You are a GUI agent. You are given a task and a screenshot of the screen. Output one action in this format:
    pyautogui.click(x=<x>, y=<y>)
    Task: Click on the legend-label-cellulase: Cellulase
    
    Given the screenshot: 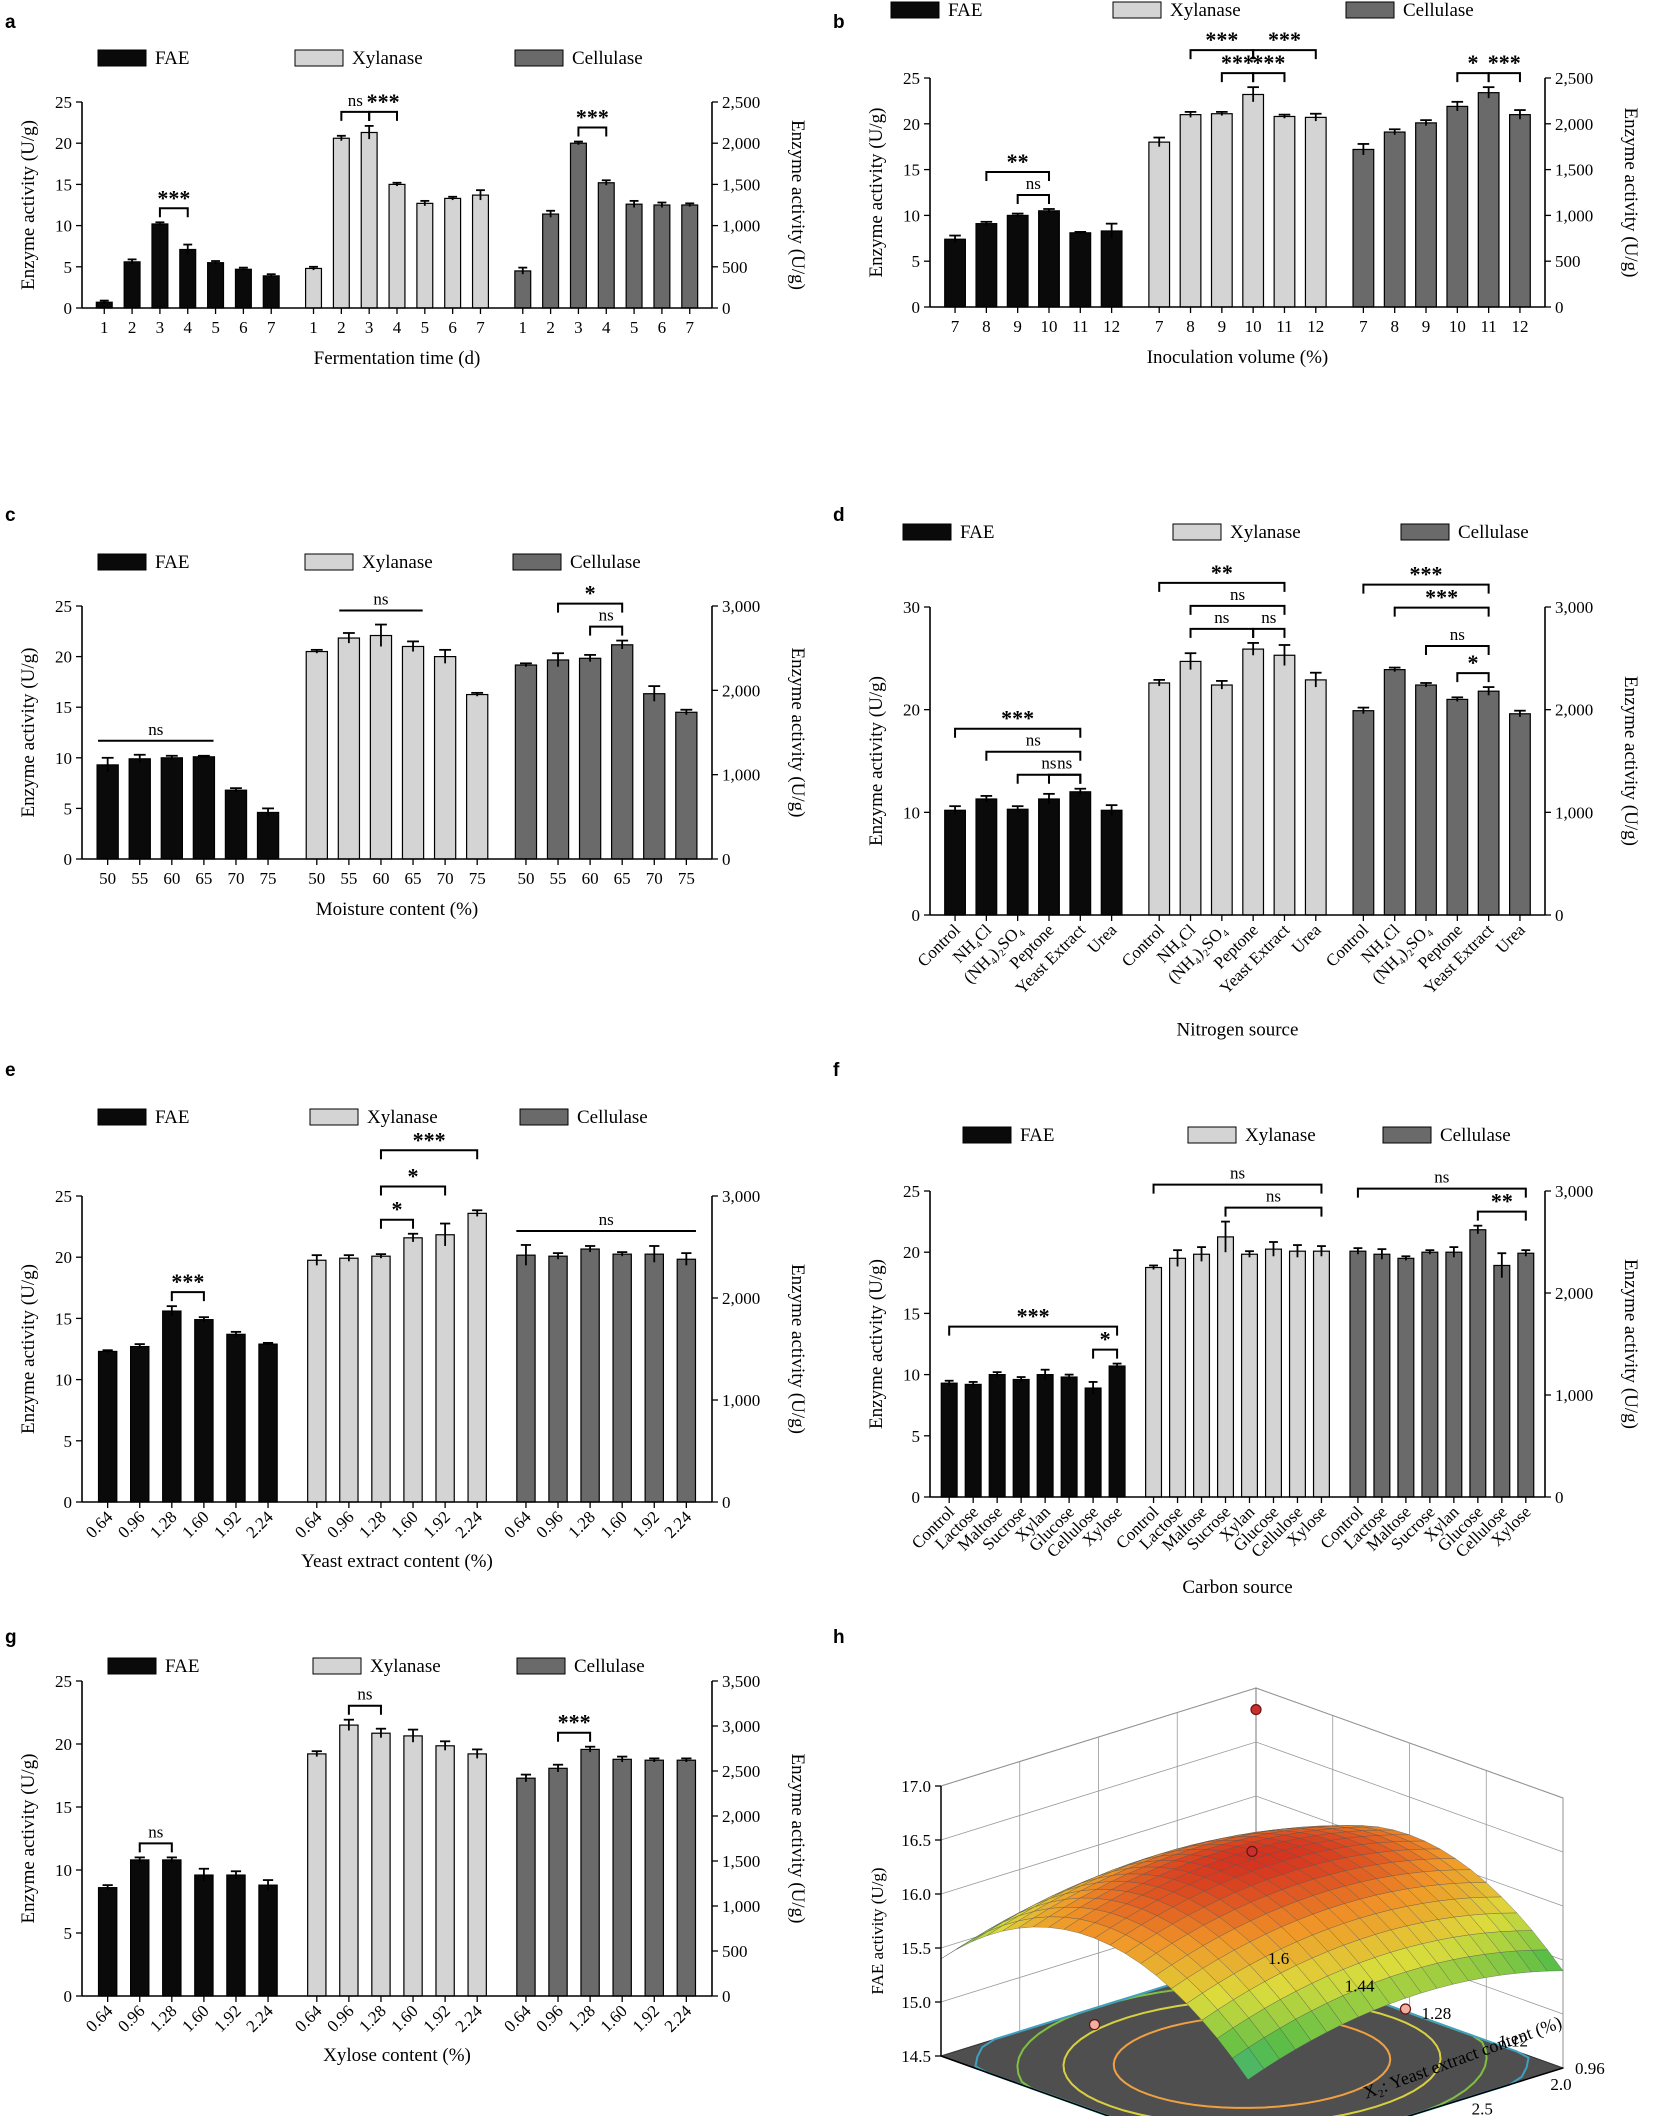 What is the action you would take?
    pyautogui.click(x=1438, y=10)
    